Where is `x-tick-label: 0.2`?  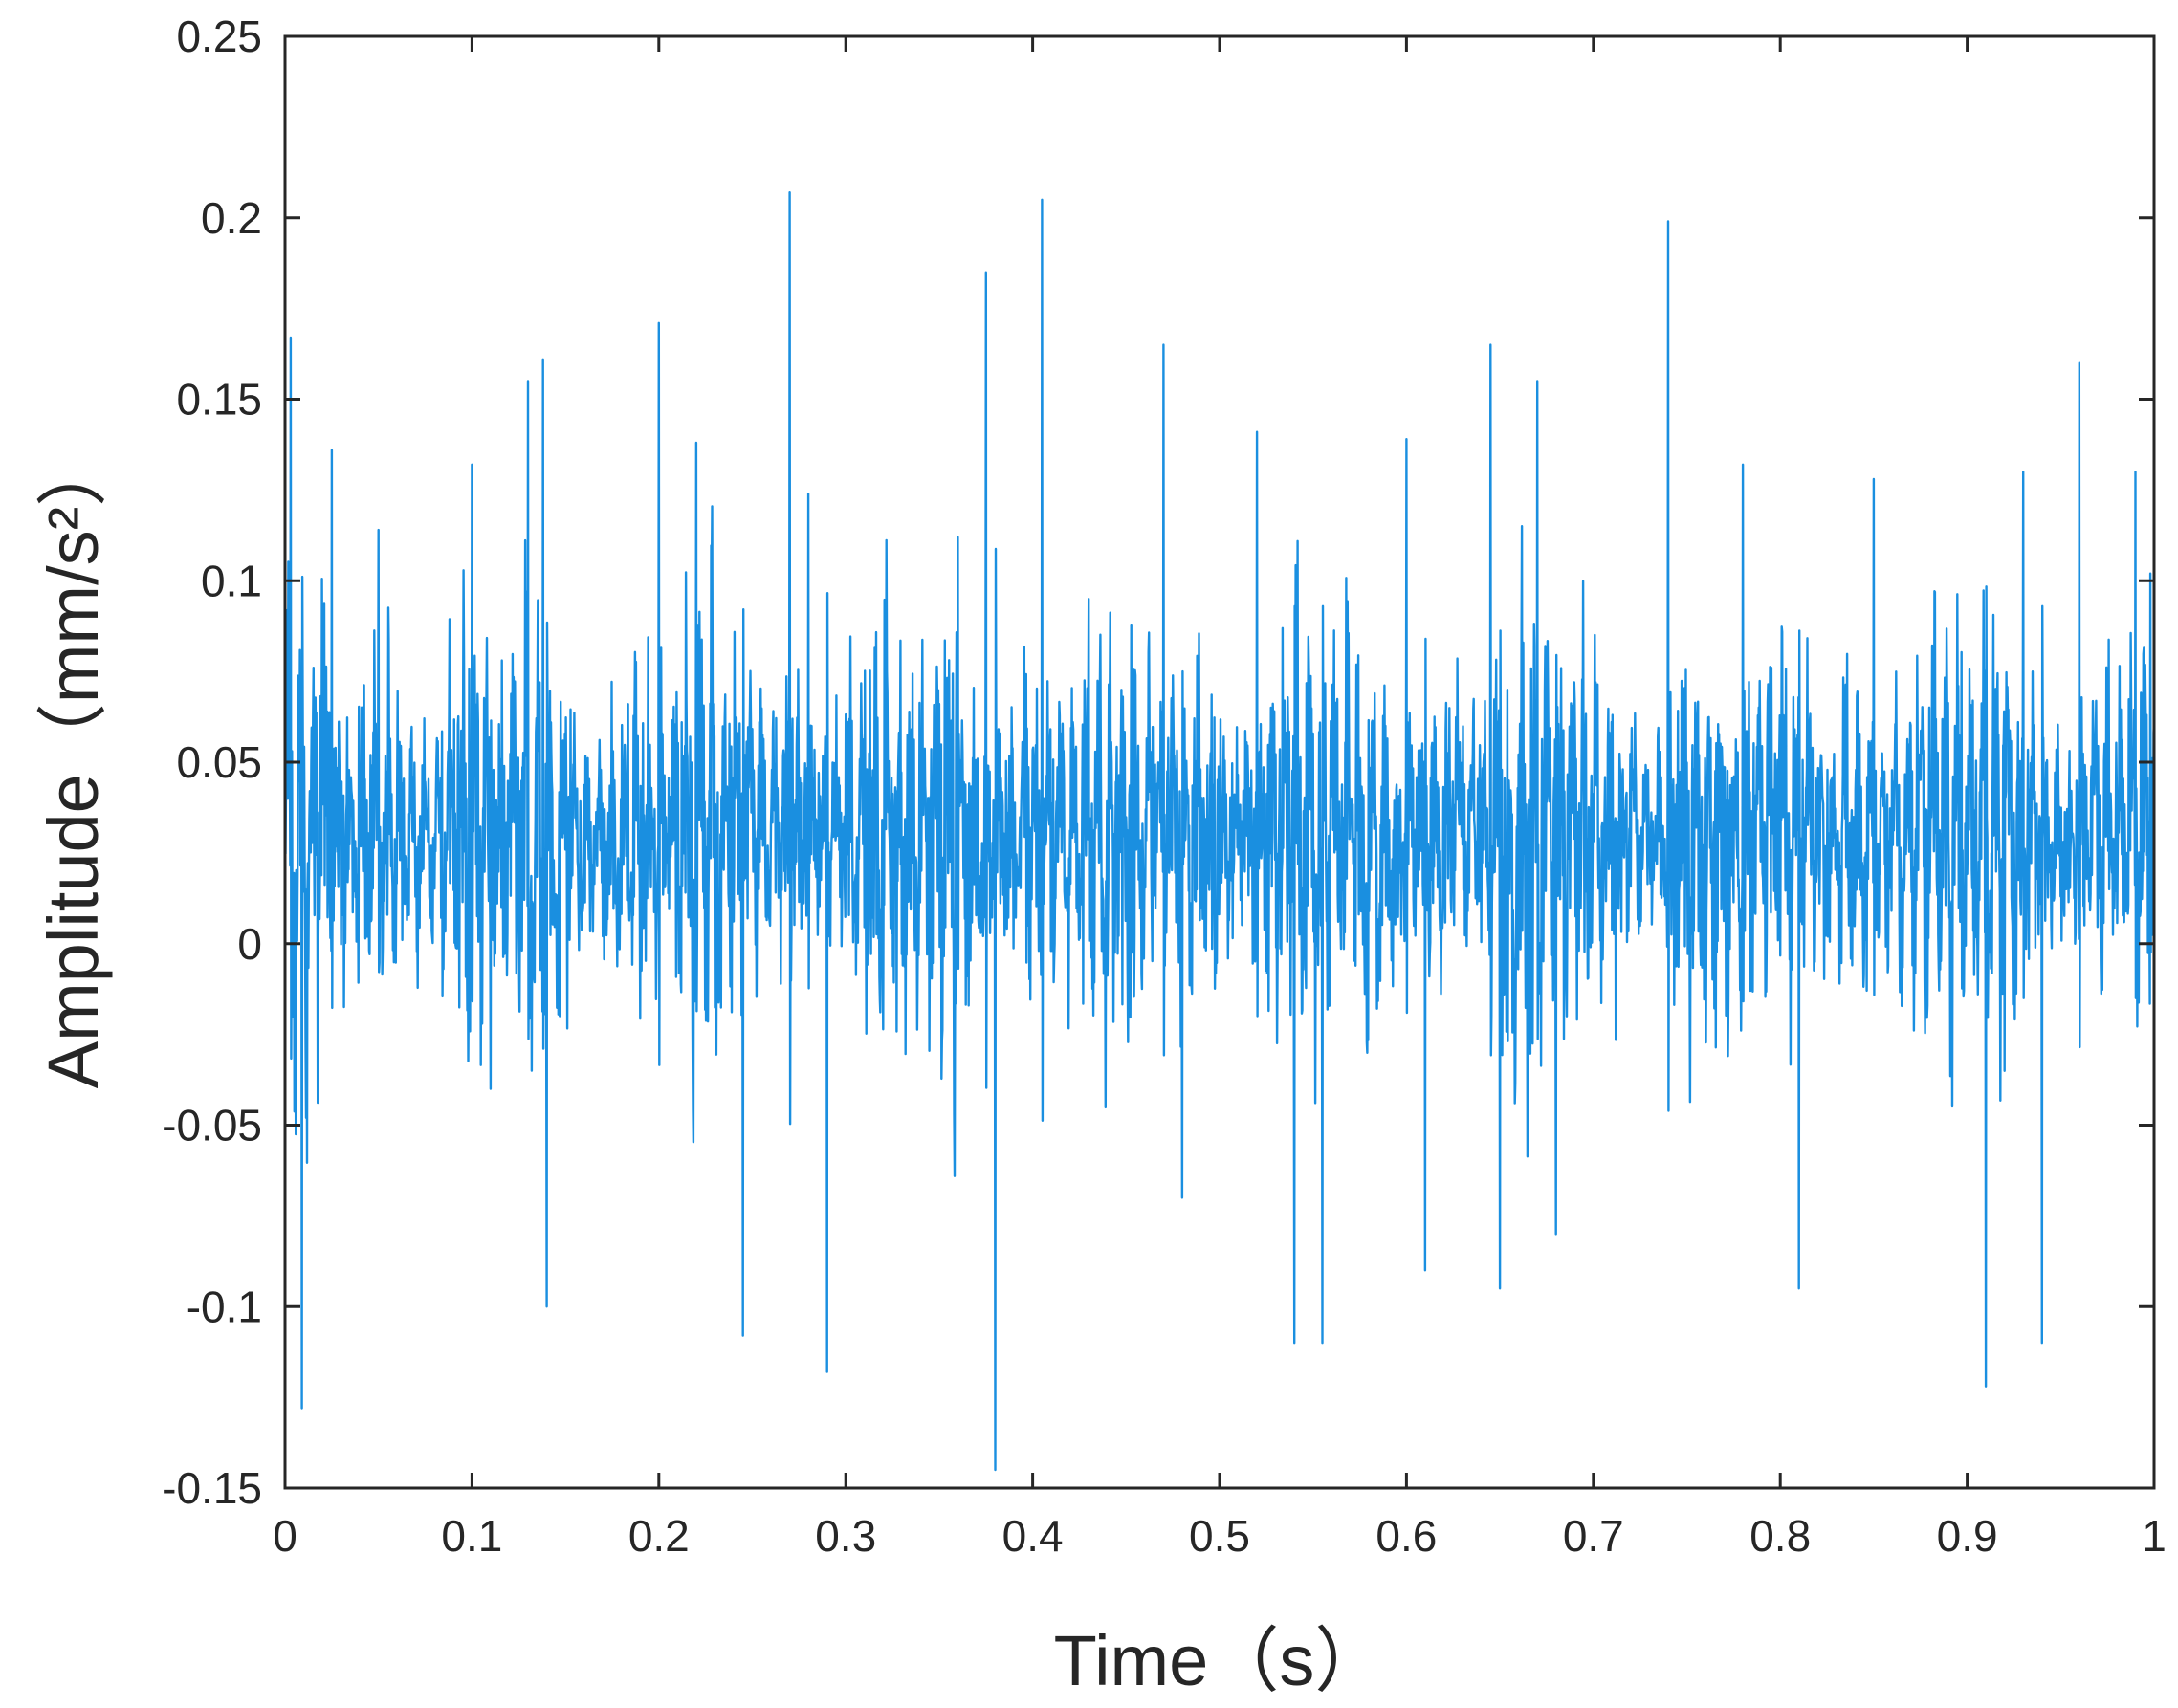 x-tick-label: 0.2 is located at coordinates (659, 1536).